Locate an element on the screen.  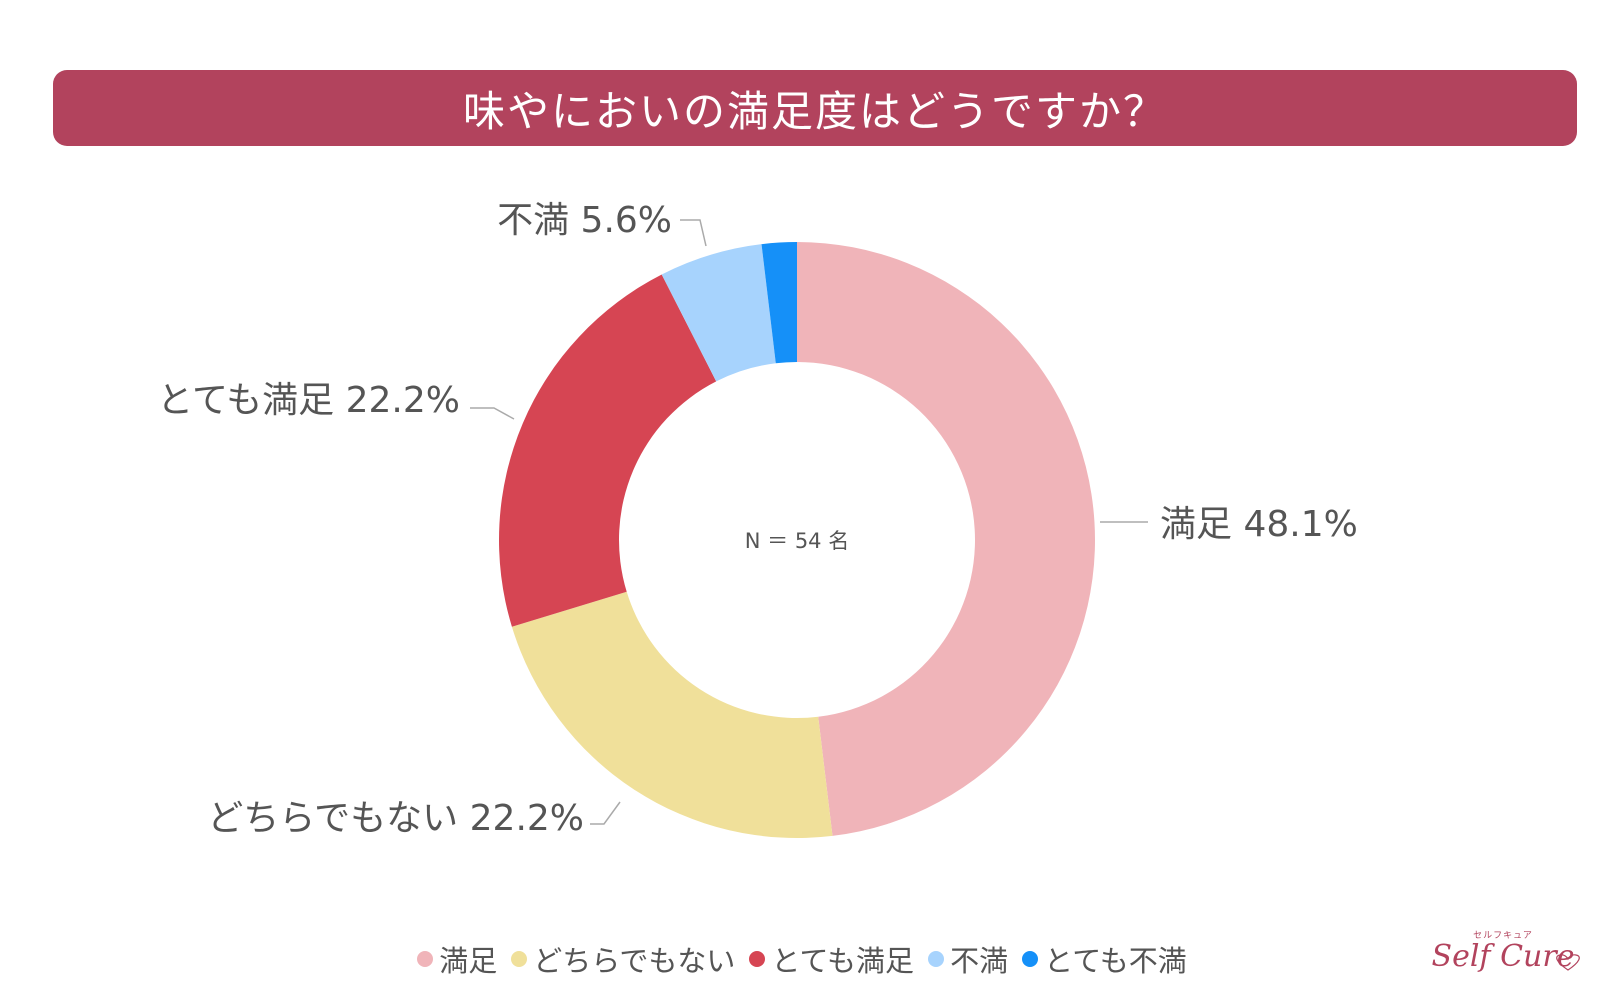
brand-logo-name: Self Cure is located at coordinates (1503, 956).